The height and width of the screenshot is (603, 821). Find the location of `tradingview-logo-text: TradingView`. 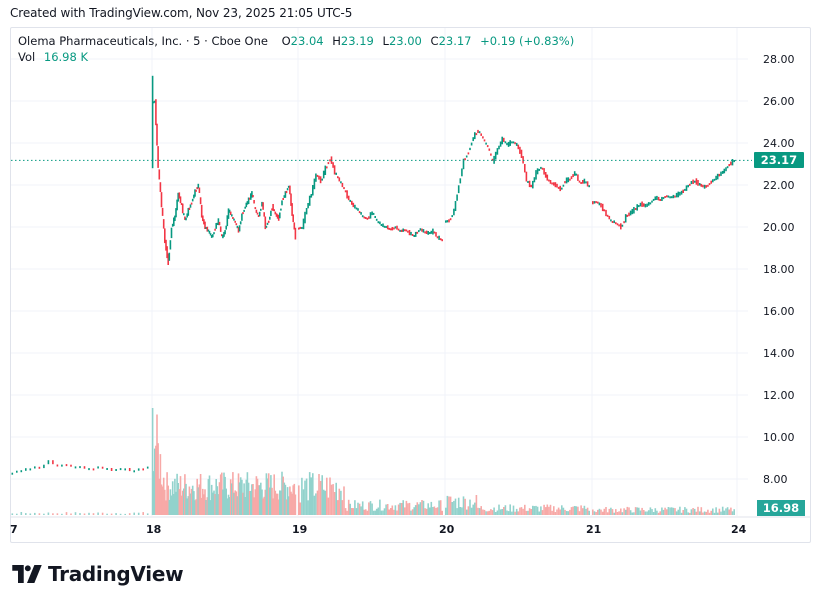

tradingview-logo-text: TradingView is located at coordinates (116, 574).